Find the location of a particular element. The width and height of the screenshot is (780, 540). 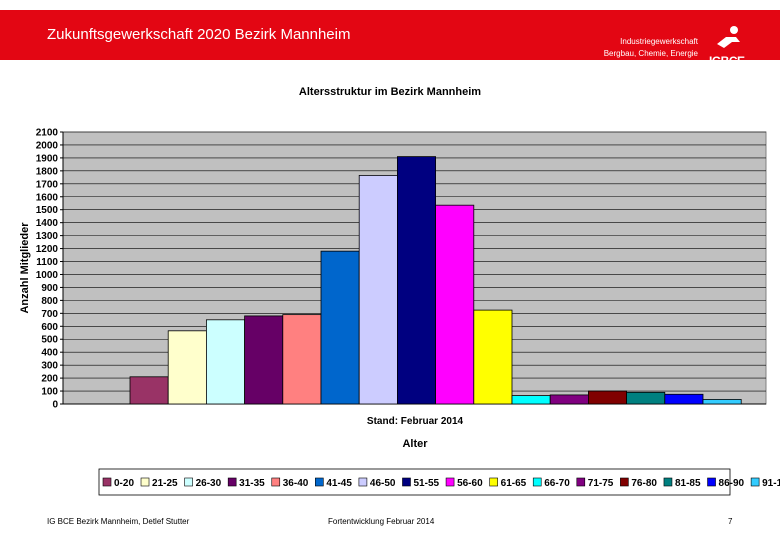

brand-name-line1: Industriegewerkschaft is located at coordinates (659, 41).